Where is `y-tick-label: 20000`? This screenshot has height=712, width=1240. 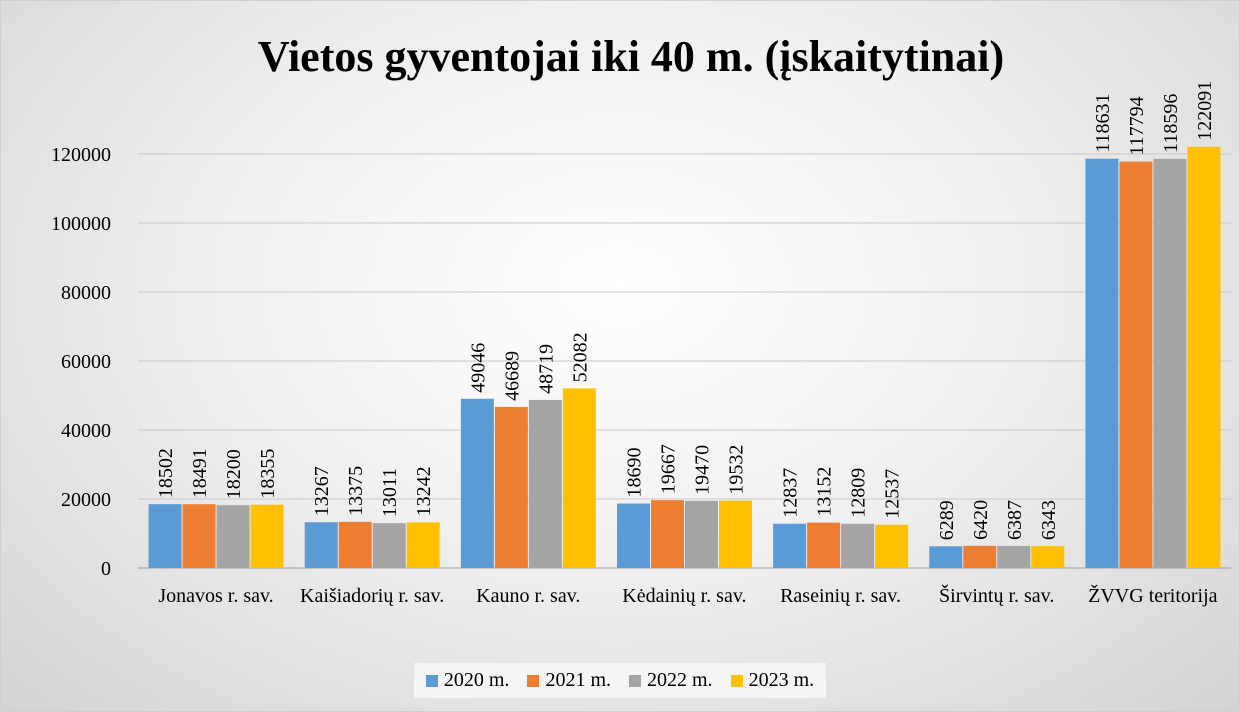 y-tick-label: 20000 is located at coordinates (86, 500).